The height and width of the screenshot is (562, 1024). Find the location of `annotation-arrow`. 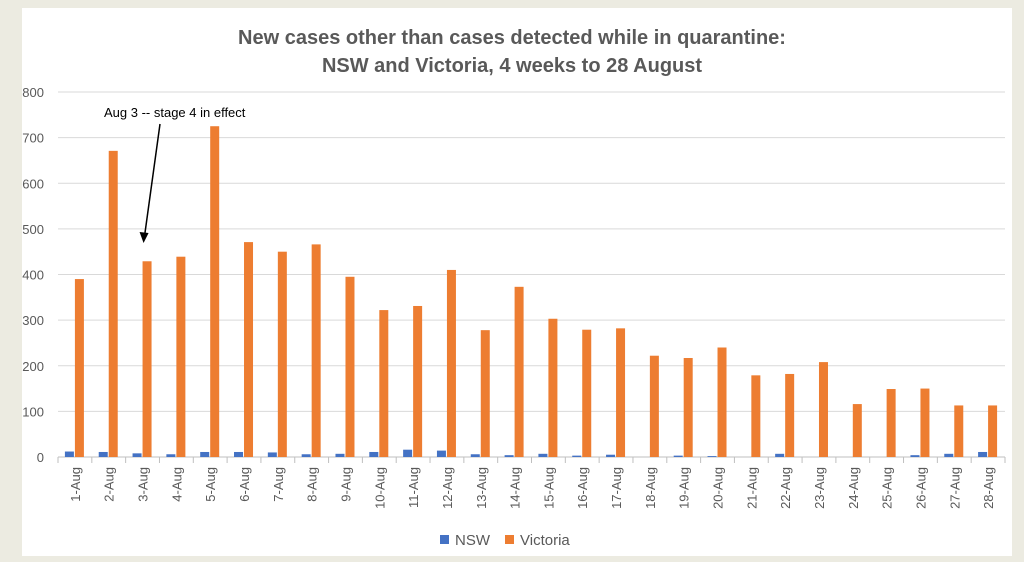

annotation-arrow is located at coordinates (152, 180).